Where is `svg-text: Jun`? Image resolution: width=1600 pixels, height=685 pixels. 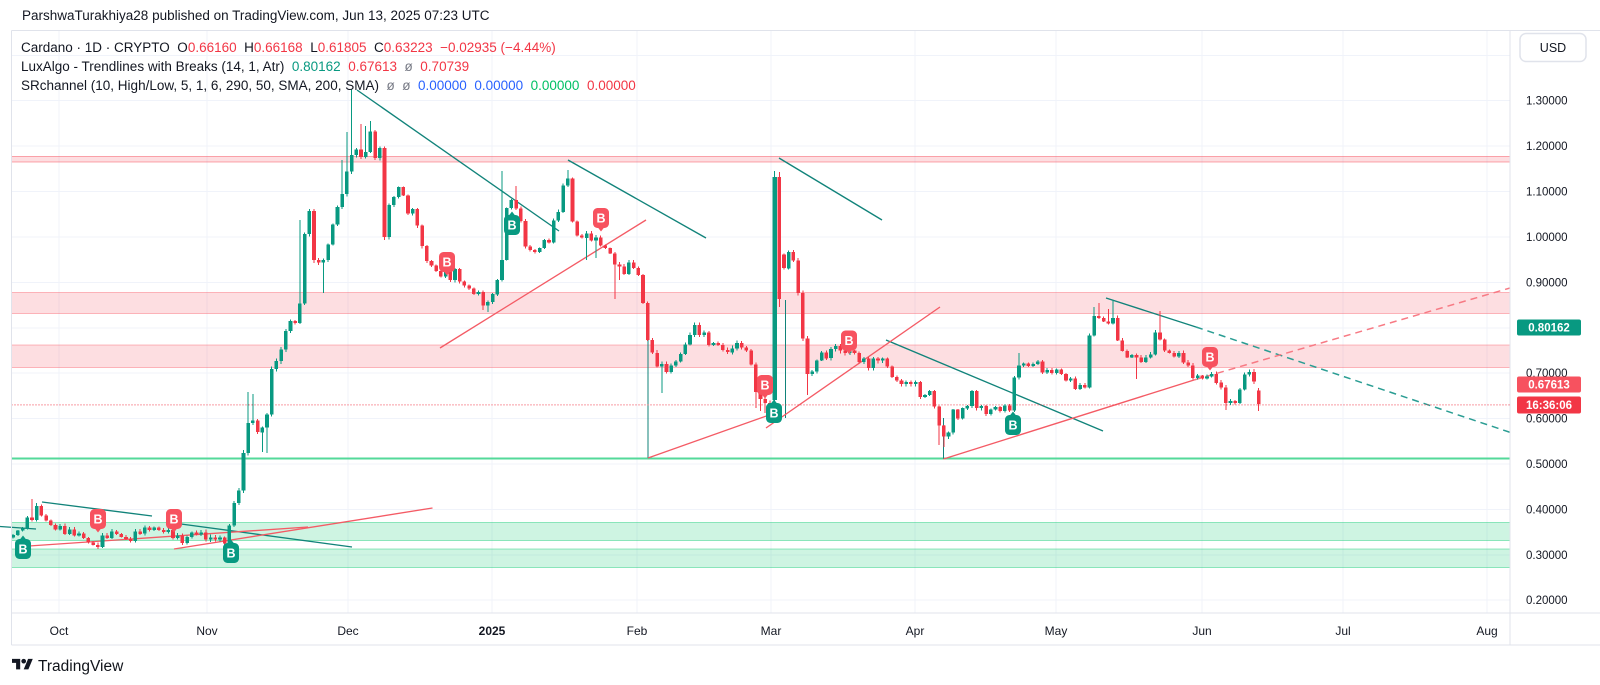
svg-text: Jun is located at coordinates (1201, 631).